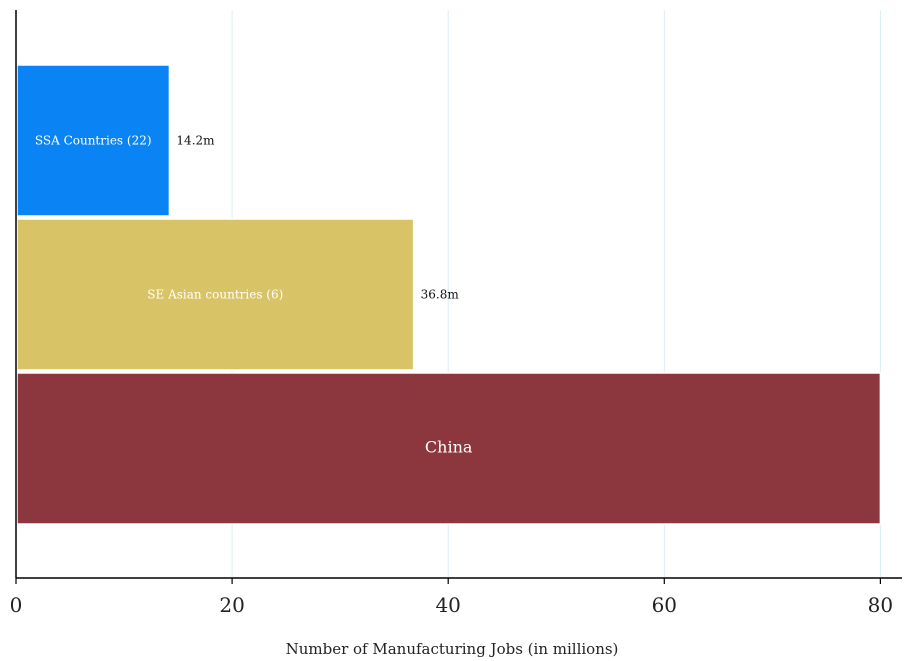 The height and width of the screenshot is (661, 904). What do you see at coordinates (440, 295) in the screenshot?
I see `bar-value-label-1: 36.8m` at bounding box center [440, 295].